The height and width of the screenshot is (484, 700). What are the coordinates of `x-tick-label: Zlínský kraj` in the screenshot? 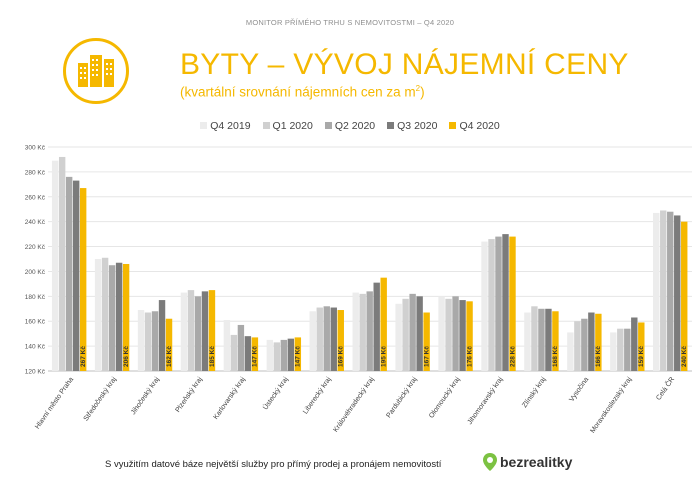 It's located at (534, 392).